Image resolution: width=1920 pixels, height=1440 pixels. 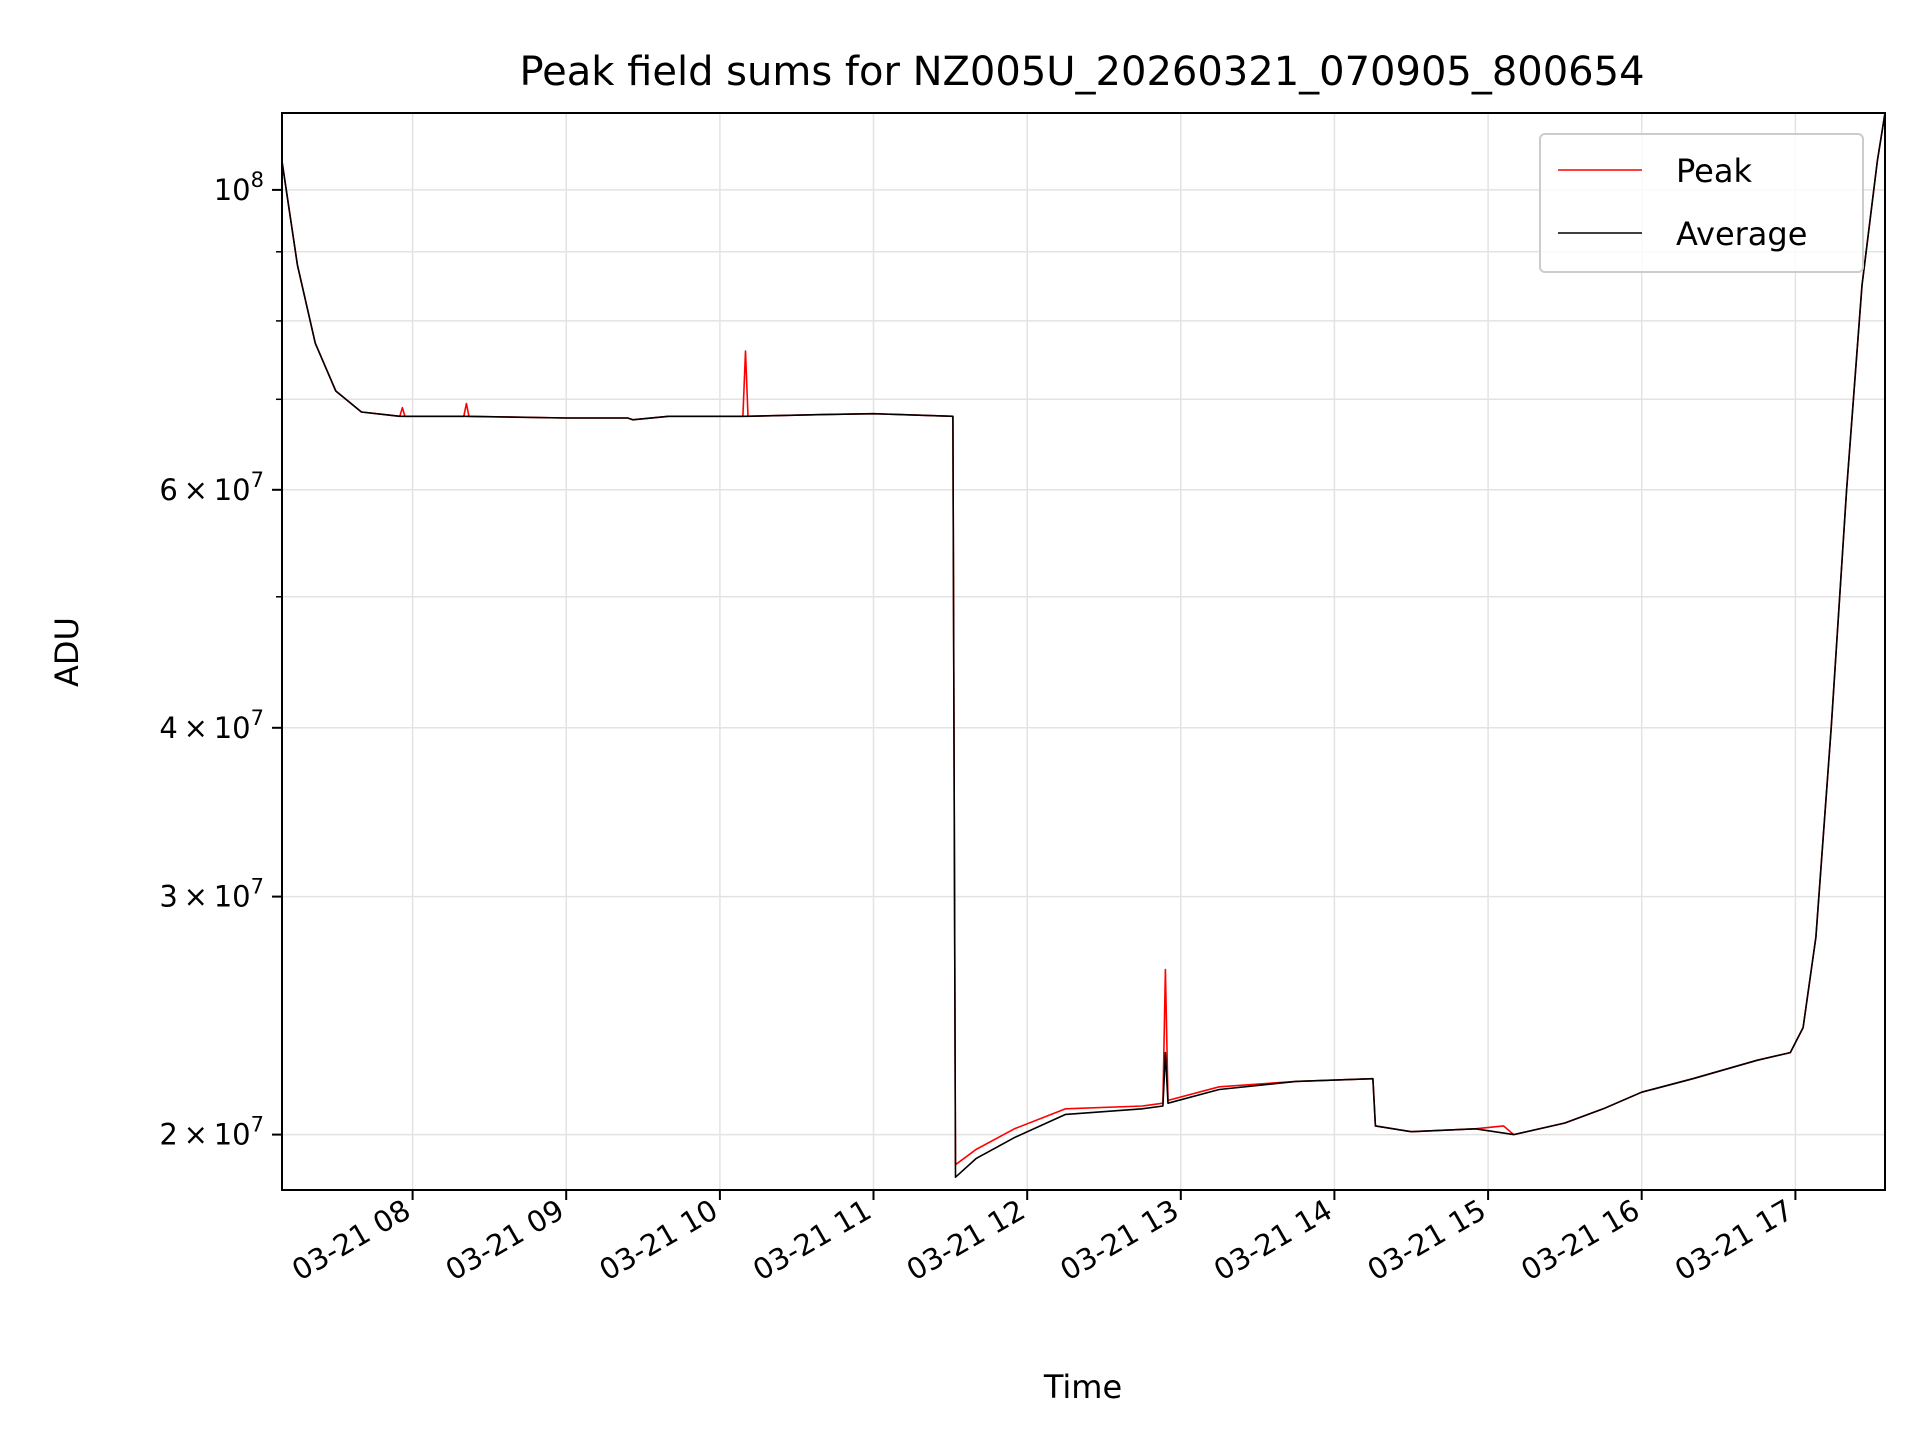 What do you see at coordinates (1714, 171) in the screenshot?
I see `legend-peak-label: Peak` at bounding box center [1714, 171].